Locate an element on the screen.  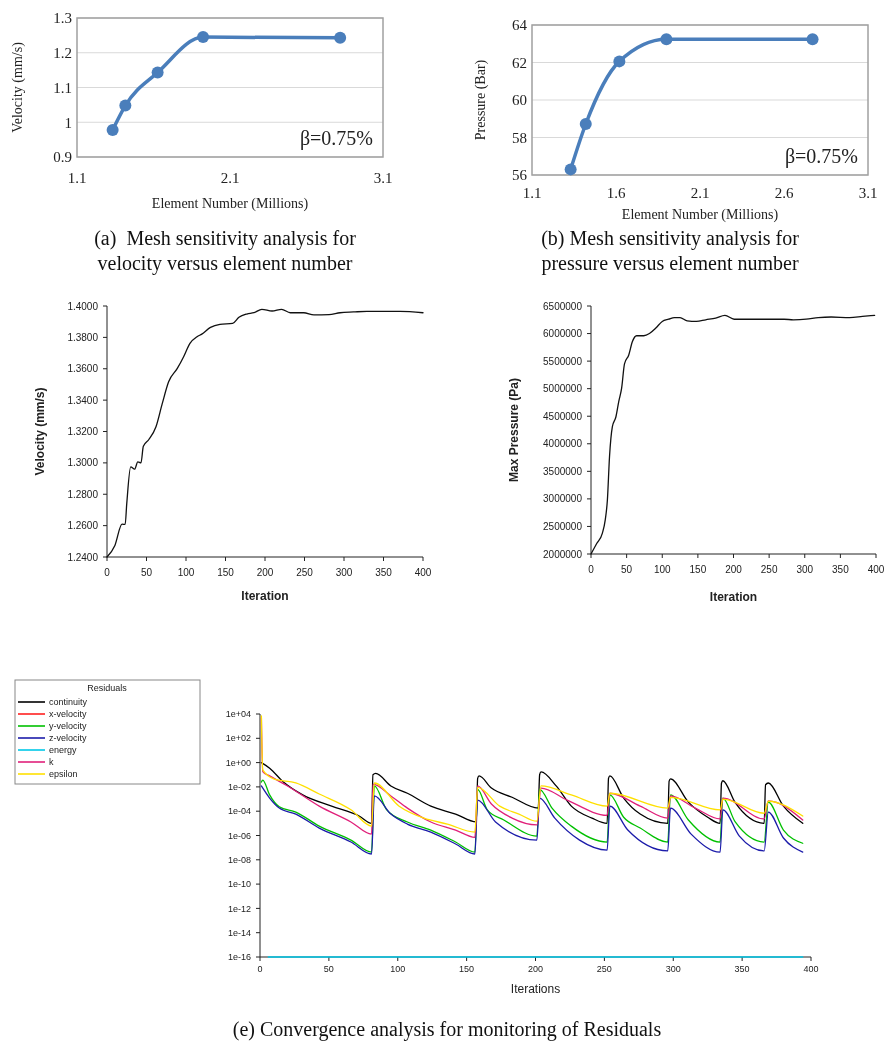
y-tick-label: 60 is located at coordinates (519, 100).